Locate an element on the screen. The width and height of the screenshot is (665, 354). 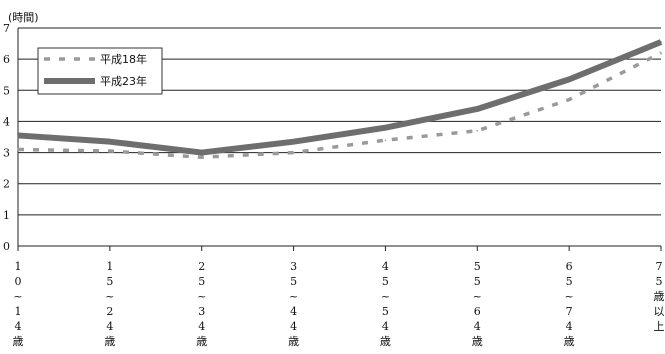
y-tick-labels: 0 1 2 3 4 5 6 7 is located at coordinates (6, 137).